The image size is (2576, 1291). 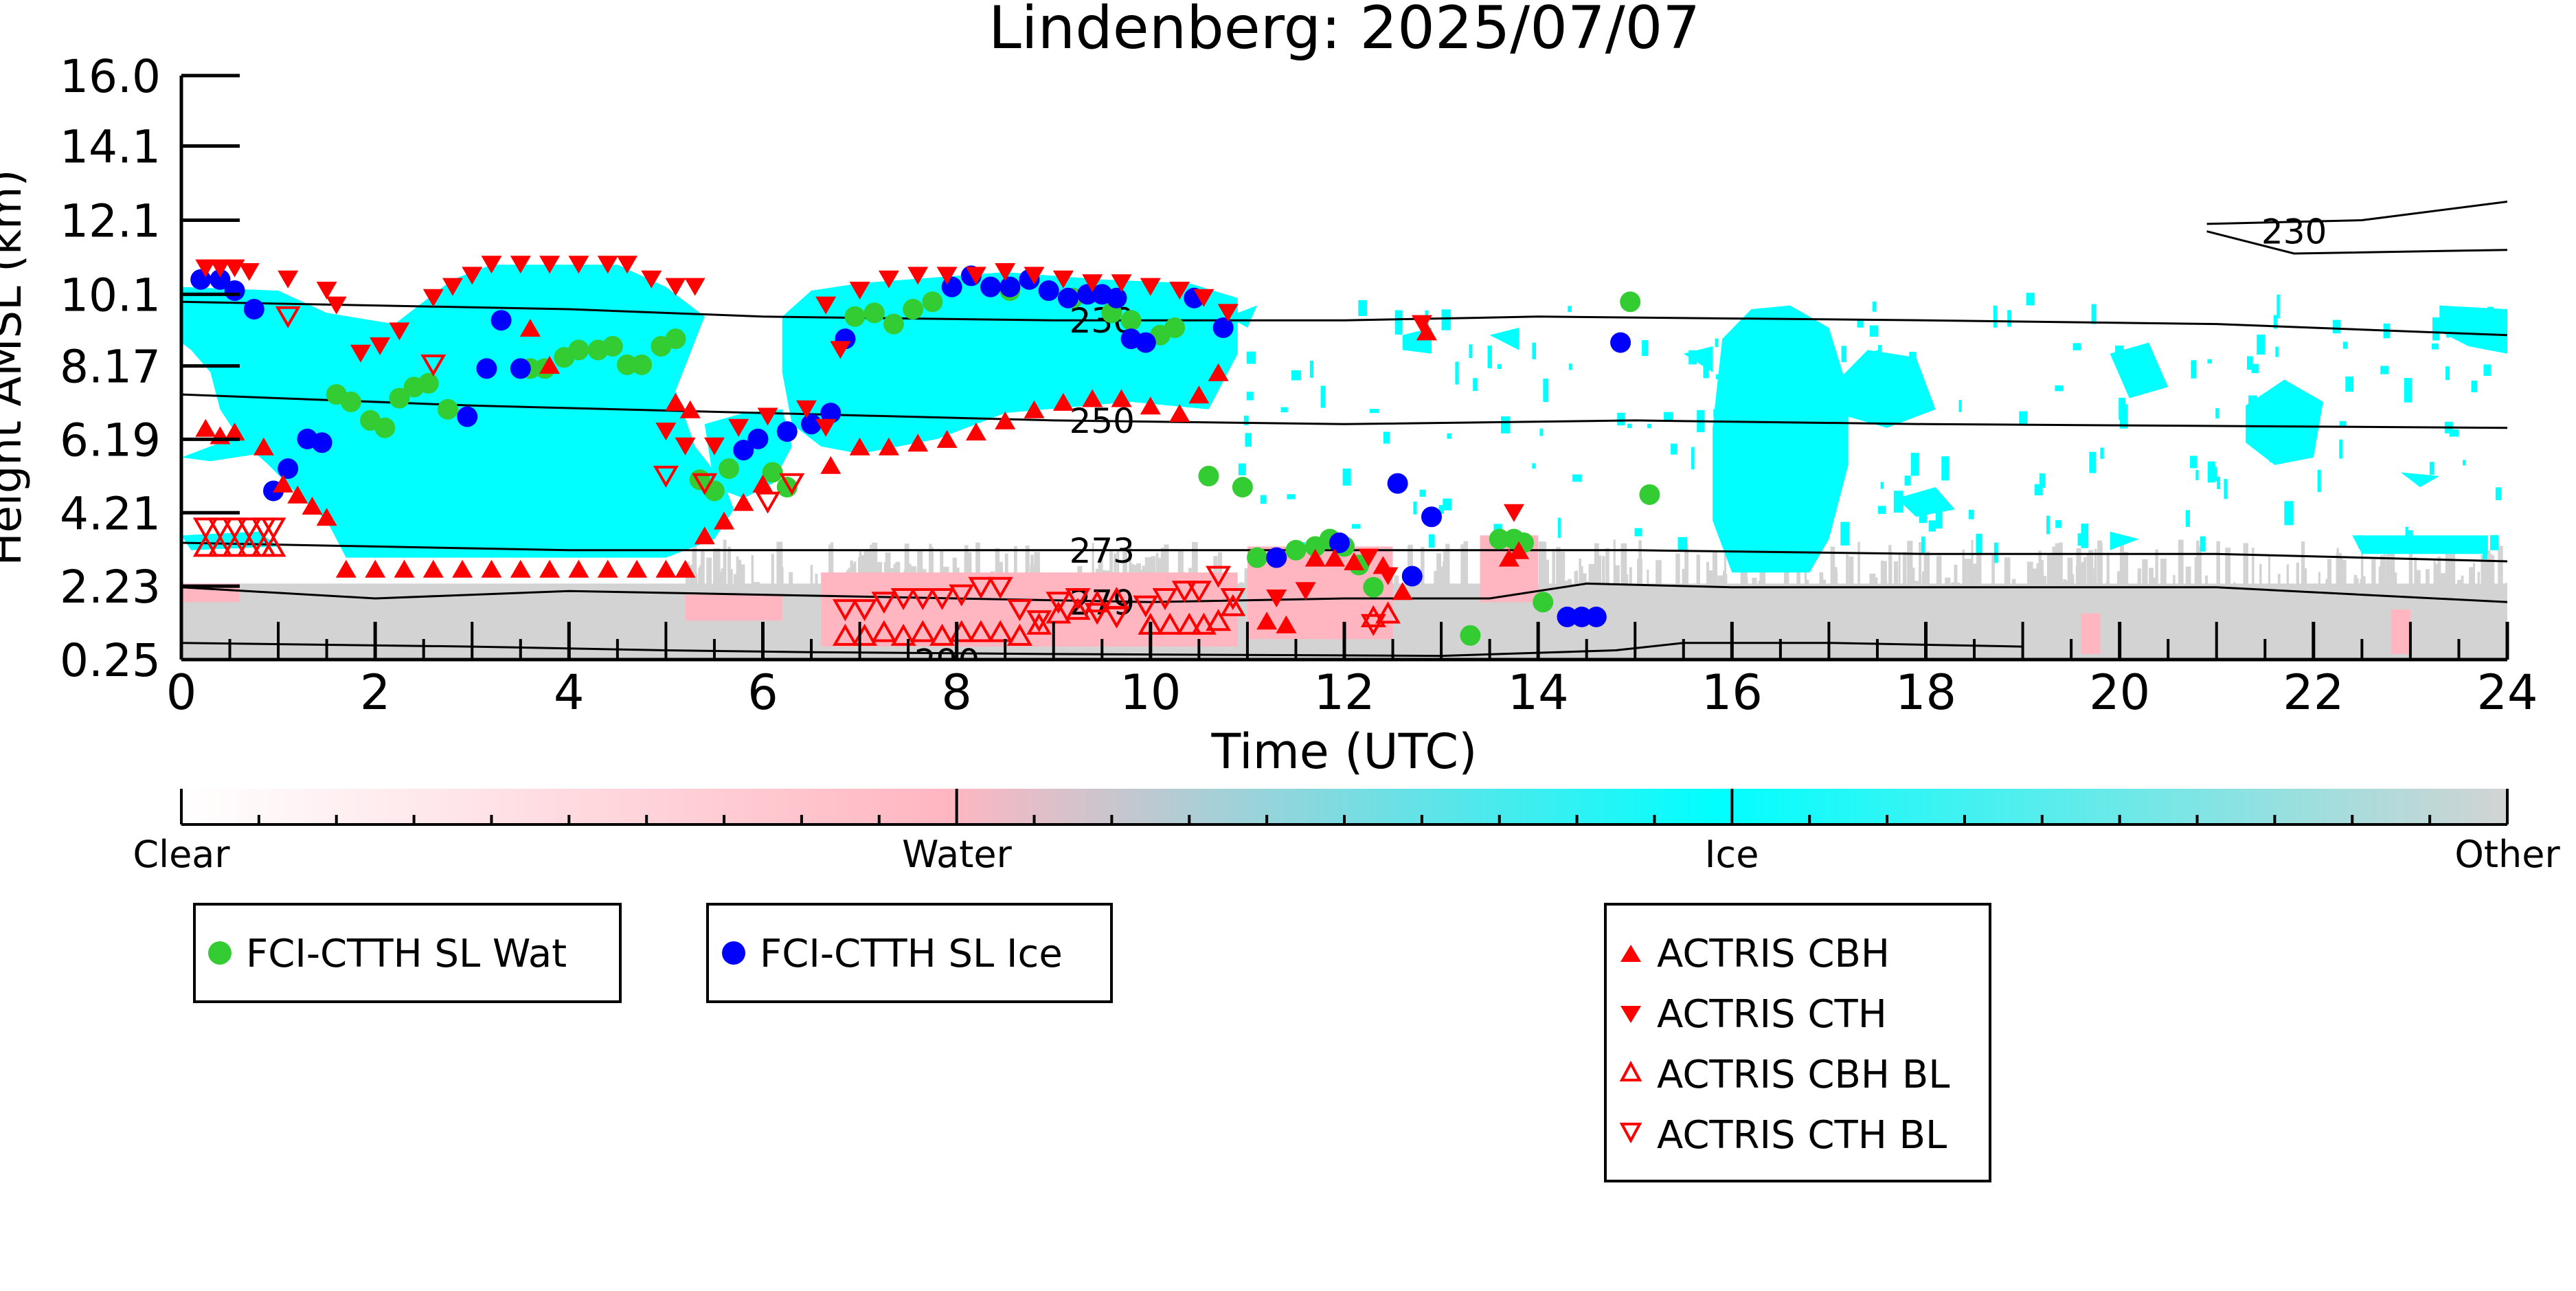 What do you see at coordinates (957, 854) in the screenshot?
I see `colorbar-label-water: Water` at bounding box center [957, 854].